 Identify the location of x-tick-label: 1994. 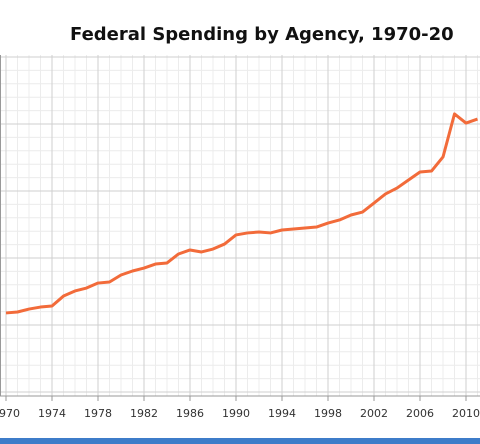
(282, 413).